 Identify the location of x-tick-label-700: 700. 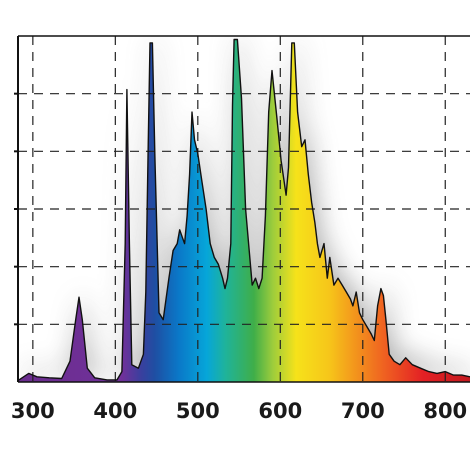
(363, 411).